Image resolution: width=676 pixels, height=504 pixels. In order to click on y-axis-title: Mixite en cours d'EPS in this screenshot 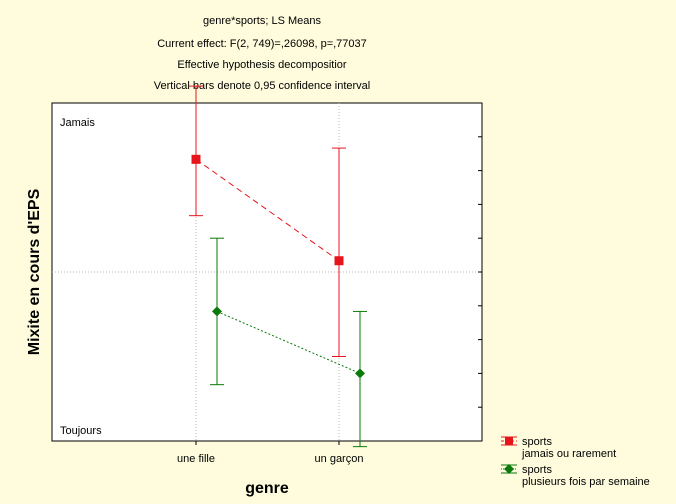, I will do `click(34, 271)`.